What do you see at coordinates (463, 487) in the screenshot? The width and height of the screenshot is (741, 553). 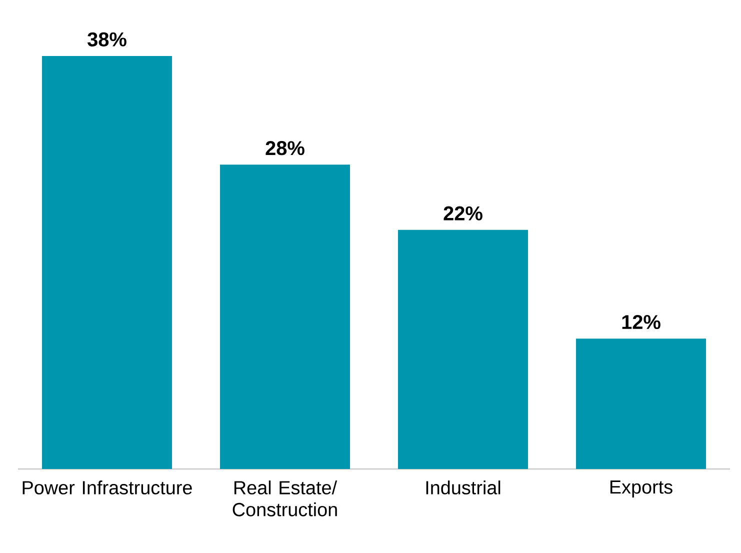 I see `x-tick-label: Industrial` at bounding box center [463, 487].